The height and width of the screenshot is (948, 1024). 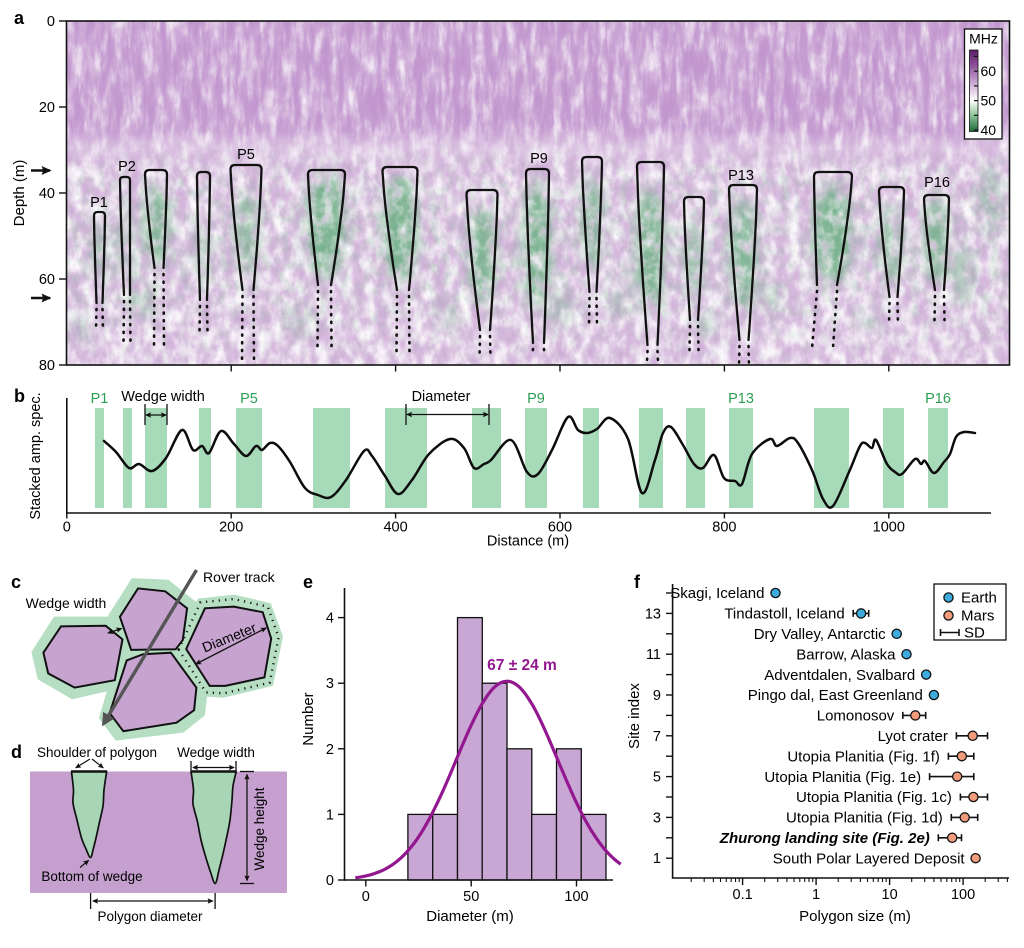 What do you see at coordinates (150, 916) in the screenshot?
I see `svg-text: Polygon diameter` at bounding box center [150, 916].